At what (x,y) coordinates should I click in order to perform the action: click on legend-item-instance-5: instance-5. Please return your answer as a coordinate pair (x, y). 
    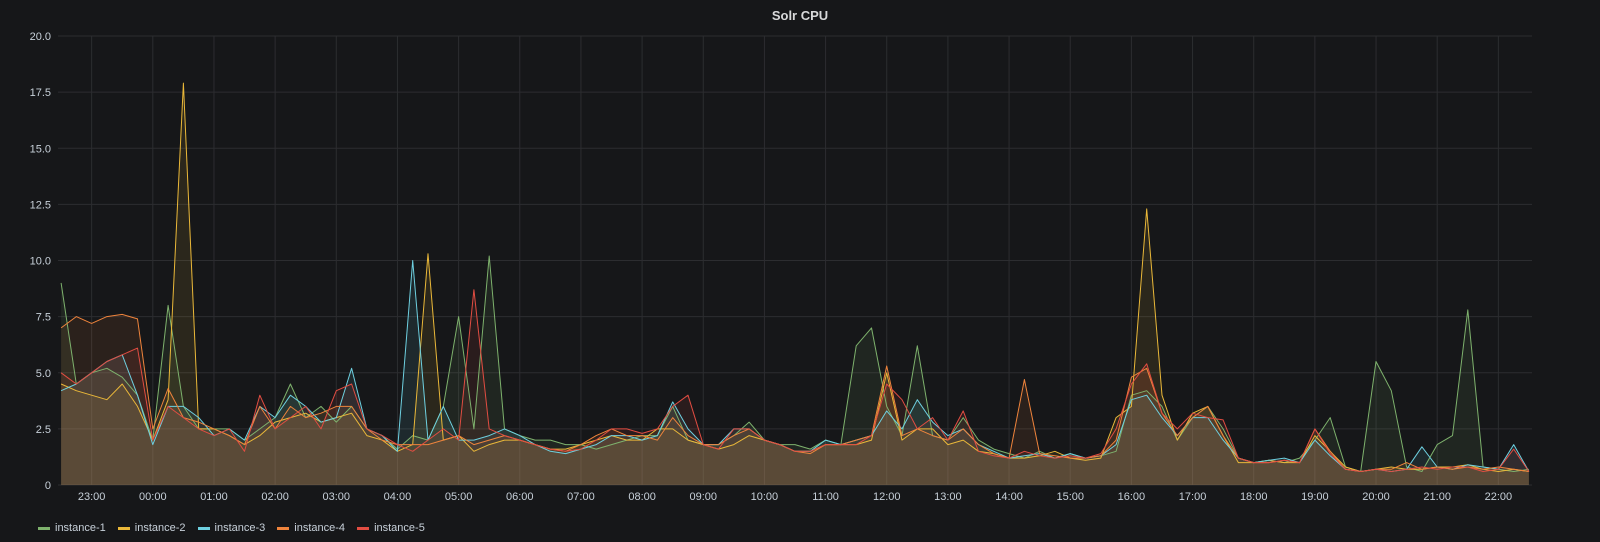
    Looking at the image, I should click on (391, 528).